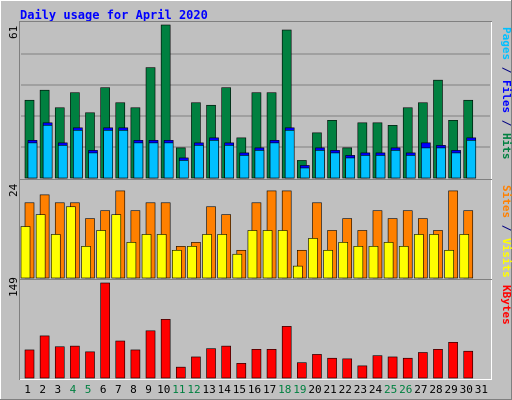  Describe the element at coordinates (133, 389) in the screenshot. I see `x-tick-label: 8` at that location.